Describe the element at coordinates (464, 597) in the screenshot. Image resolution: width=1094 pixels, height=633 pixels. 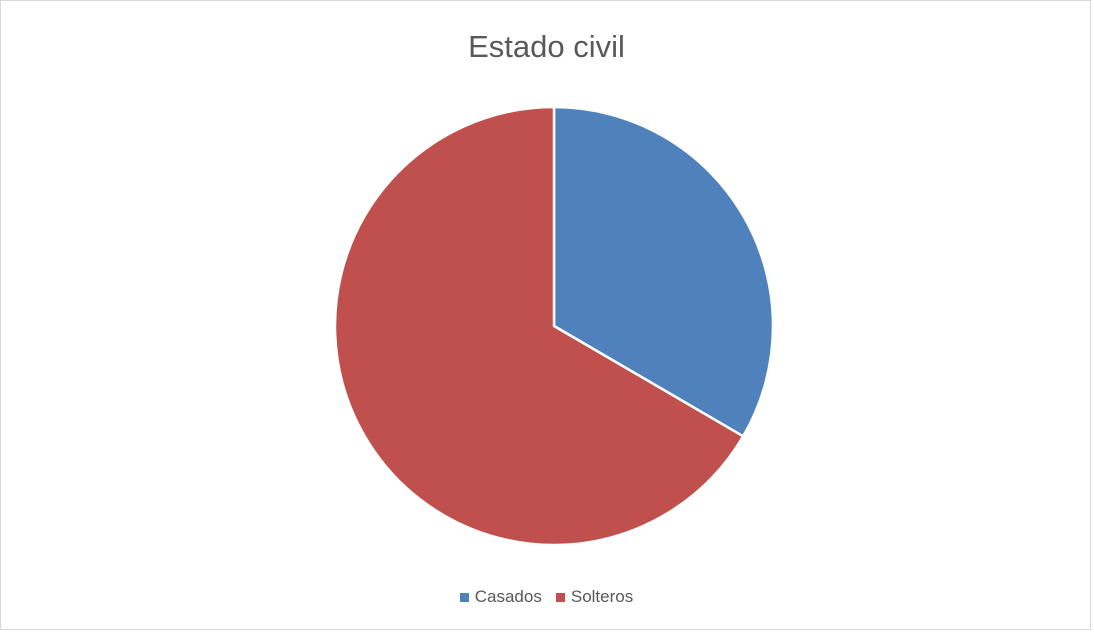
I see `legend-swatch-casados` at that location.